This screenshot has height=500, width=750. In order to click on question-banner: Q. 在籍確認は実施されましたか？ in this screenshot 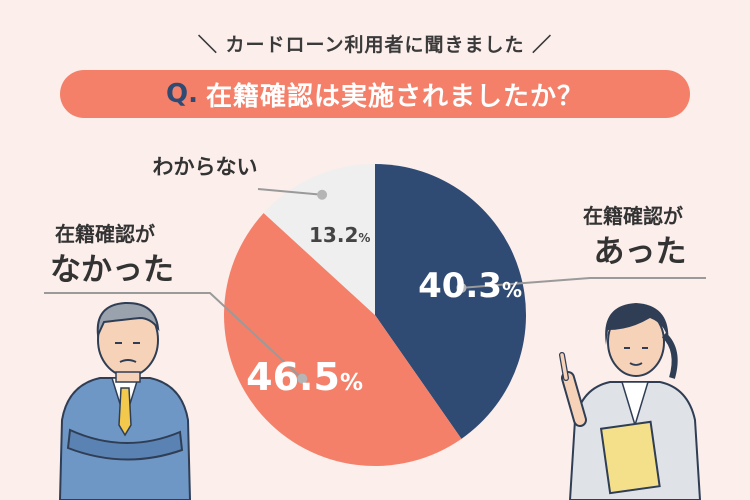, I will do `click(375, 94)`.